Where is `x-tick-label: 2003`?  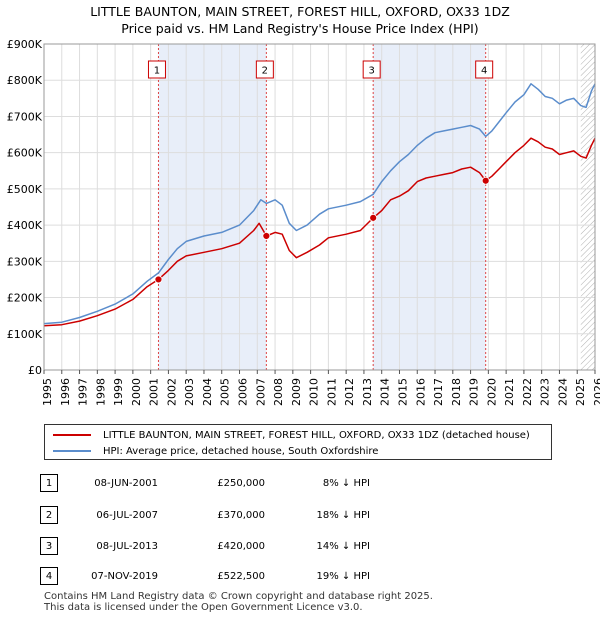 x-tick-label: 2003 is located at coordinates (189, 392).